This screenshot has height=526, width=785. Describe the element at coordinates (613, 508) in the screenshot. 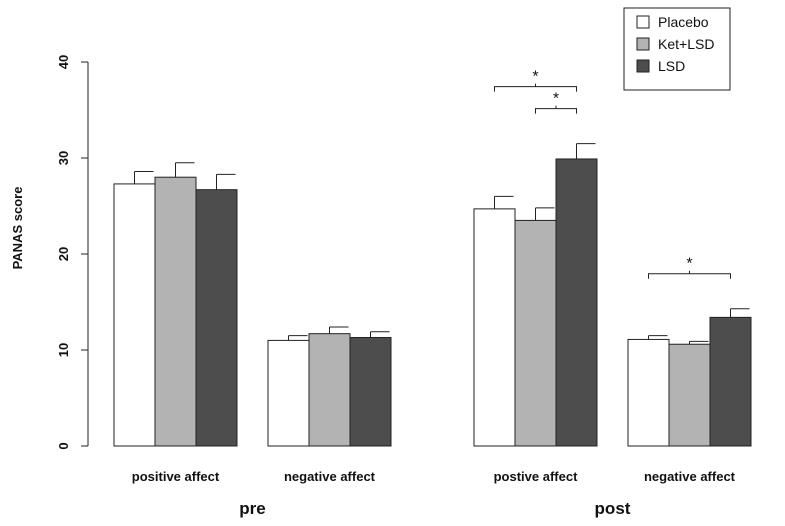

I see `group-label: post` at that location.